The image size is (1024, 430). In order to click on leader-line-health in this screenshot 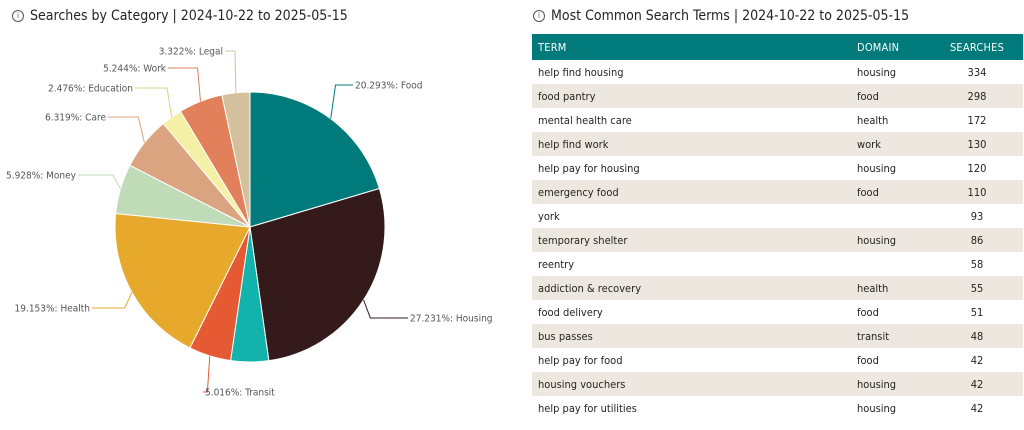, I will do `click(112, 300)`.